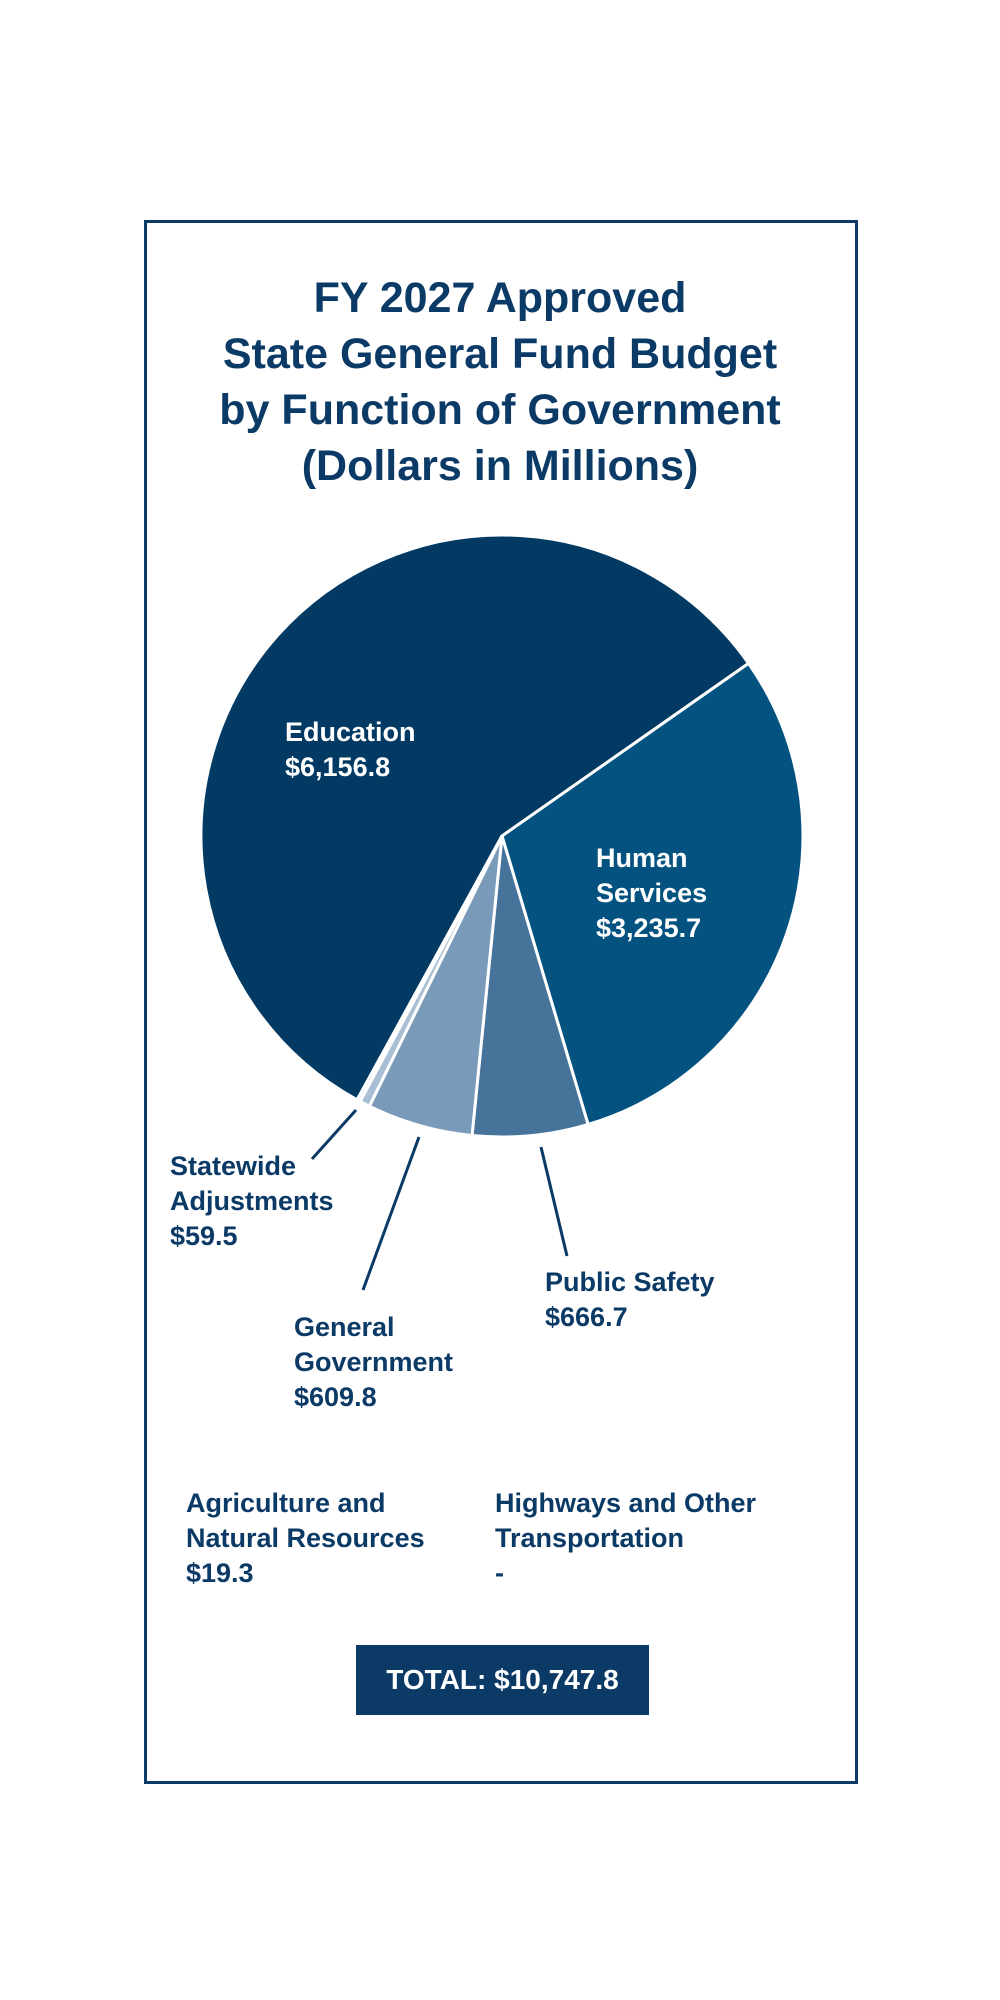  What do you see at coordinates (695, 1300) in the screenshot?
I see `slice-label: Public Safety $666.7` at bounding box center [695, 1300].